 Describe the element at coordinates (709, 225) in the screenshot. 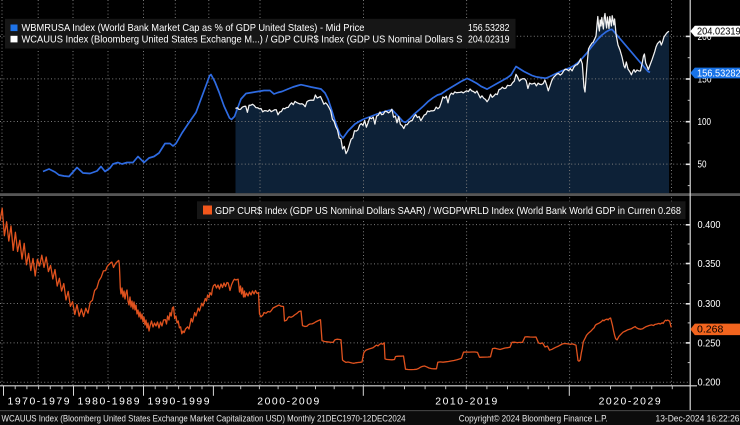

I see `svg-text: 0.400` at that location.